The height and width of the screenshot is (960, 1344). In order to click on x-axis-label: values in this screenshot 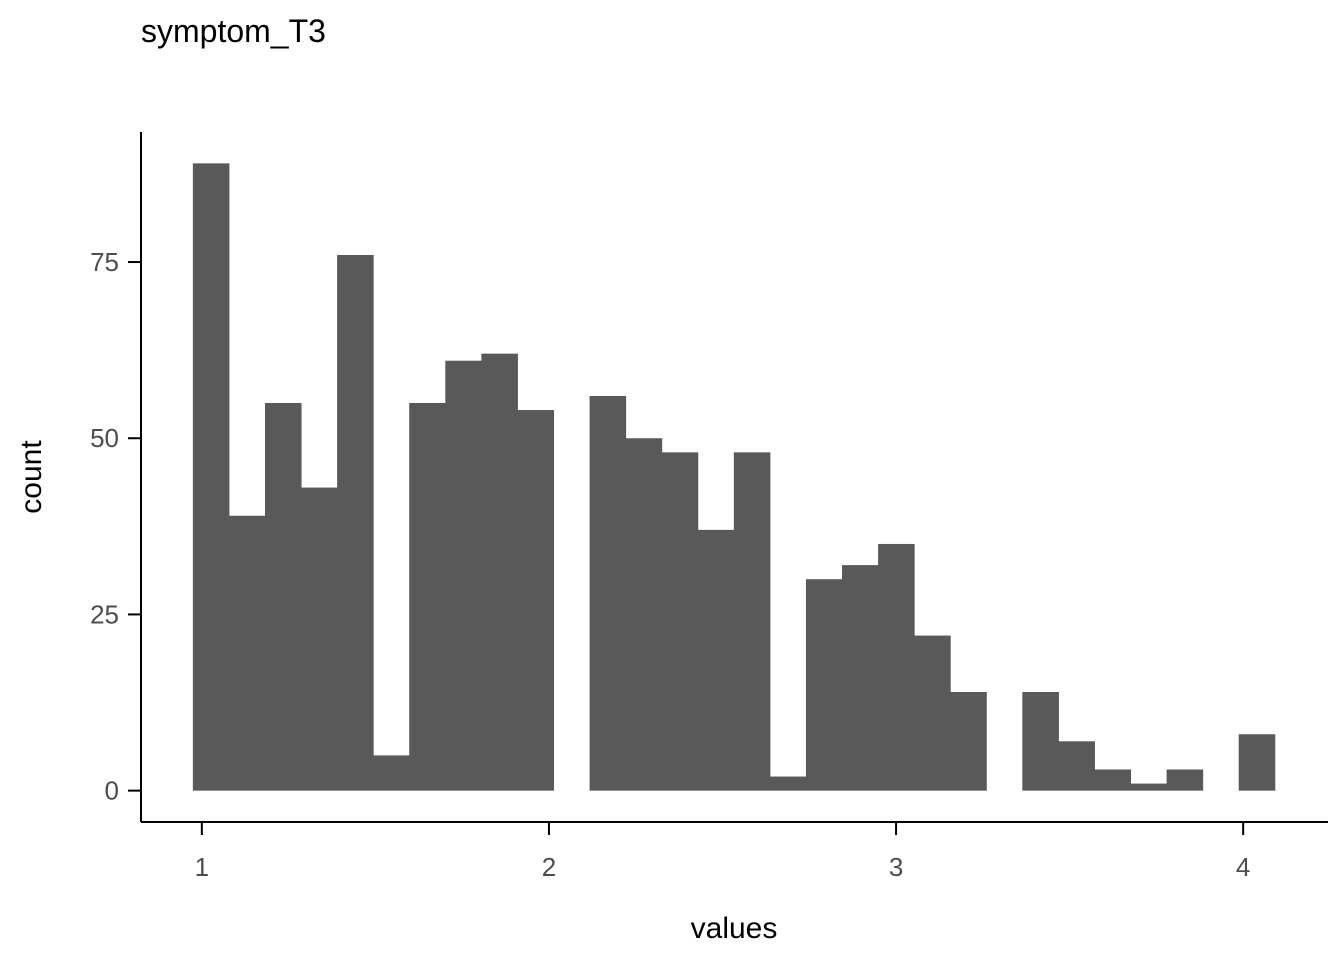, I will do `click(734, 928)`.